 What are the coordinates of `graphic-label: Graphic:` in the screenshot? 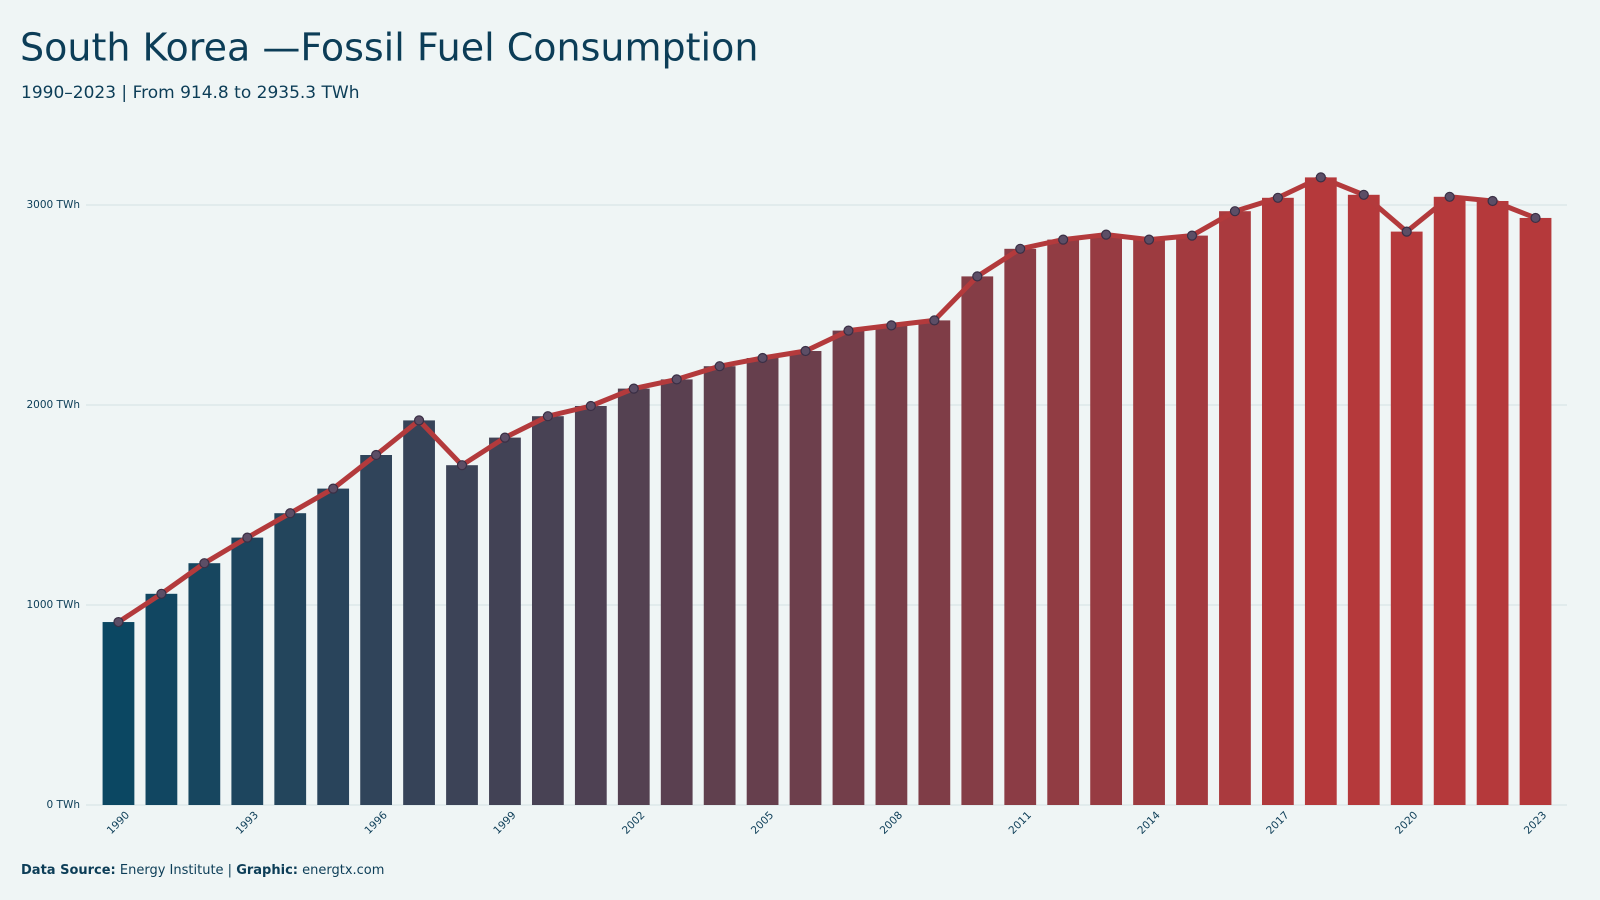 It's located at (267, 870).